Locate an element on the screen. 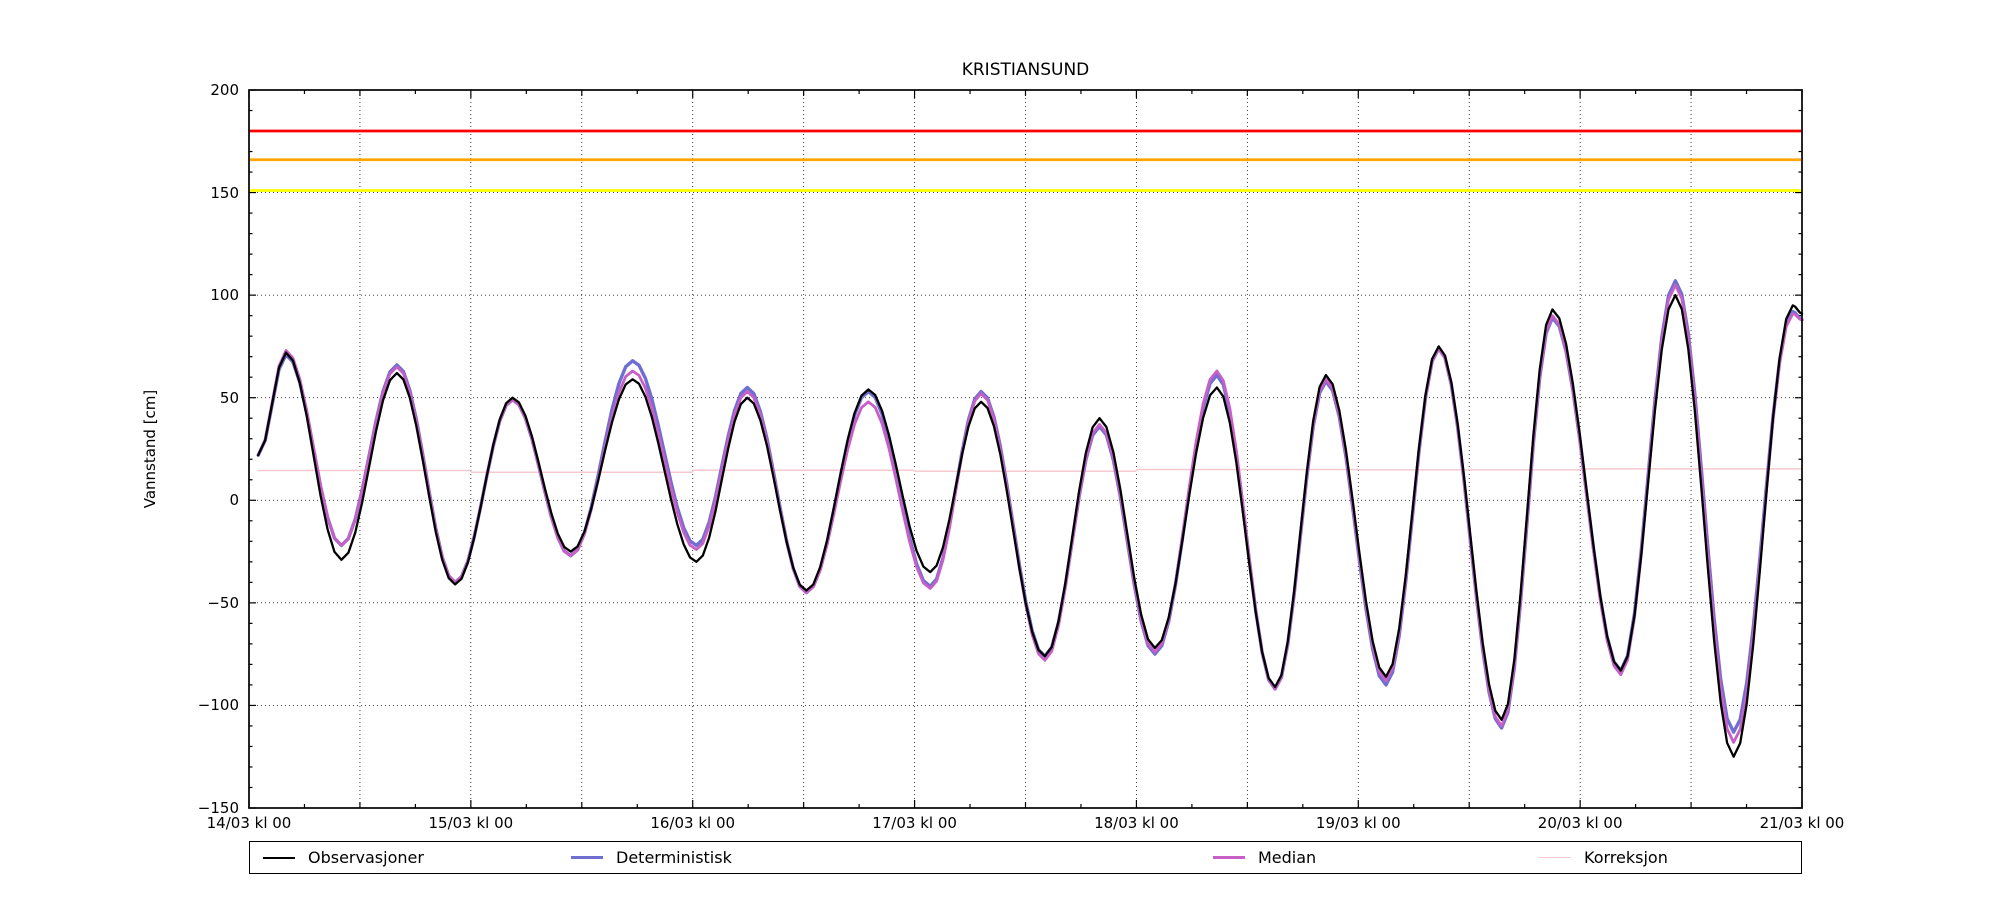  legend-entry-median: Median is located at coordinates (1264, 857).